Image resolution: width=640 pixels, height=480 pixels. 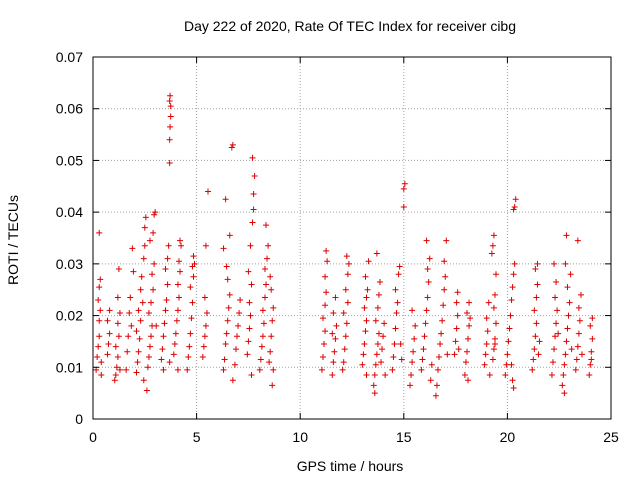 I want to click on x-tick-label: 0, so click(x=93, y=437).